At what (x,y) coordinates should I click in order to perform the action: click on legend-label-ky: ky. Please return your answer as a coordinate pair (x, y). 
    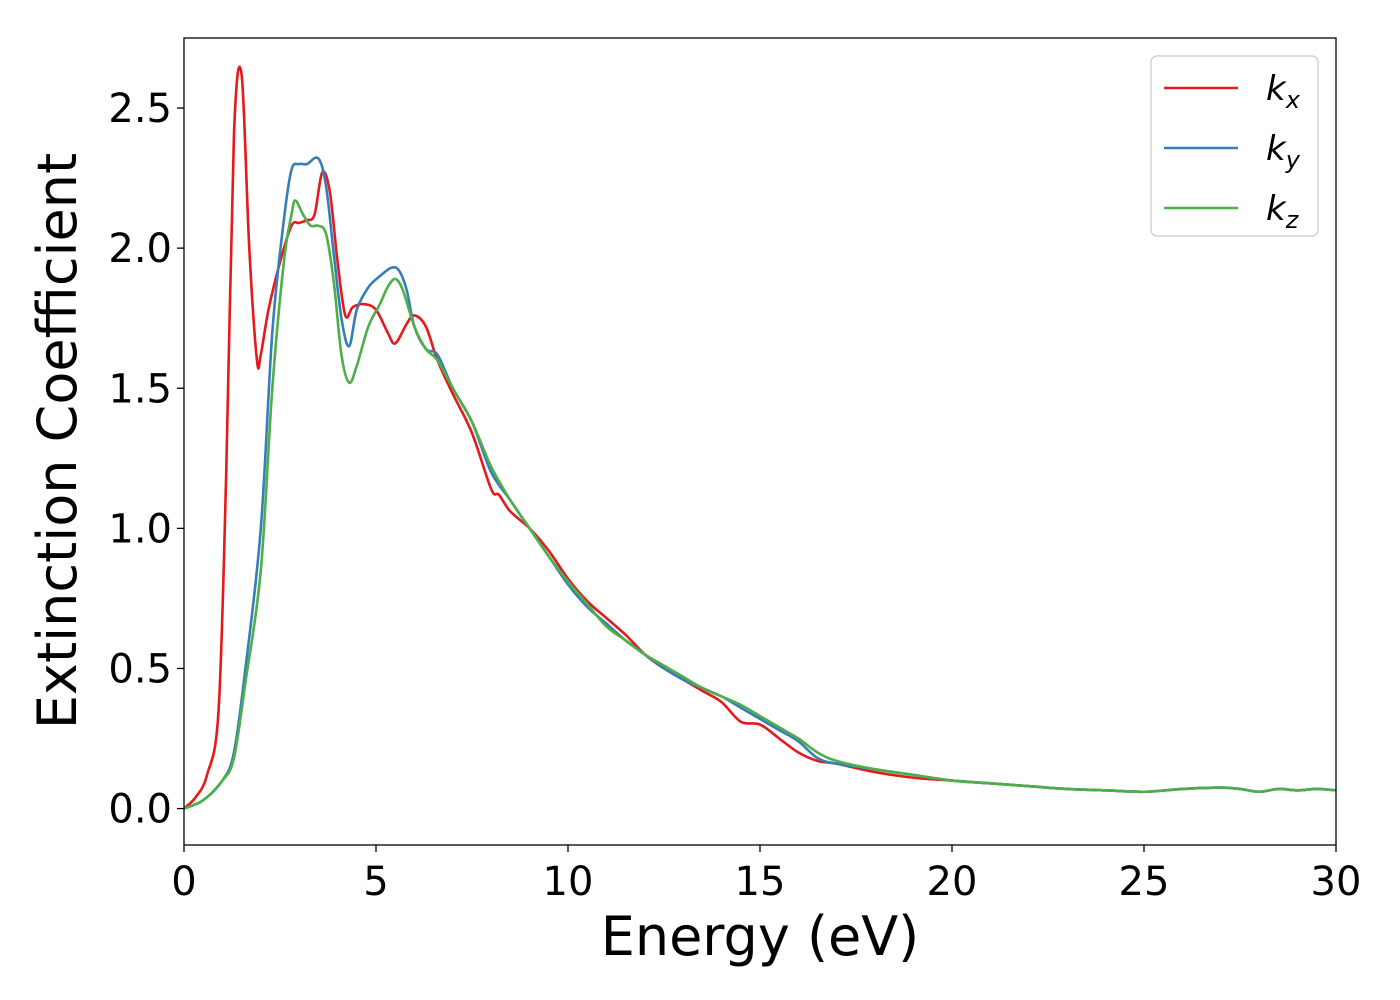
    Looking at the image, I should click on (1283, 151).